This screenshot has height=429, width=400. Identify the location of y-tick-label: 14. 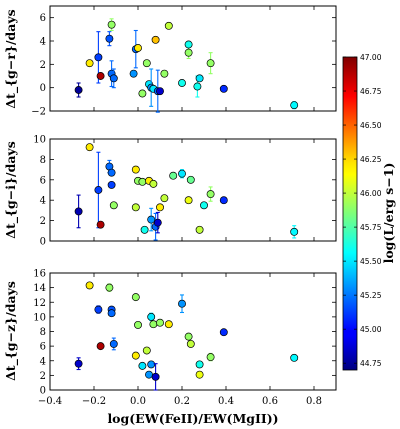
(39, 288).